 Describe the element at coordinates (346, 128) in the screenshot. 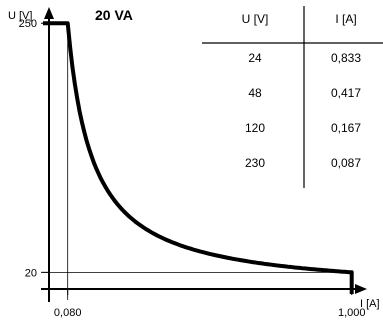

I see `table-cell-current: 0,167` at that location.